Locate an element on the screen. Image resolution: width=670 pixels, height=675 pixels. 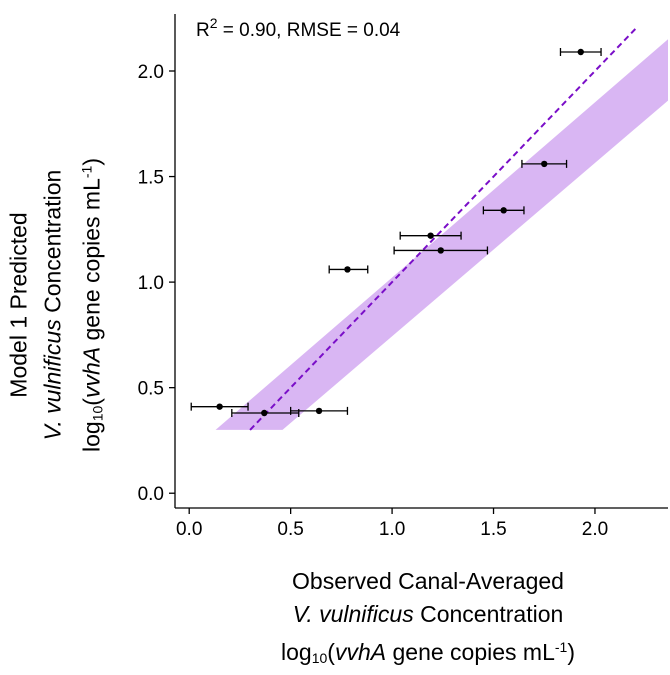
x-tick-label: 2.0 is located at coordinates (595, 529).